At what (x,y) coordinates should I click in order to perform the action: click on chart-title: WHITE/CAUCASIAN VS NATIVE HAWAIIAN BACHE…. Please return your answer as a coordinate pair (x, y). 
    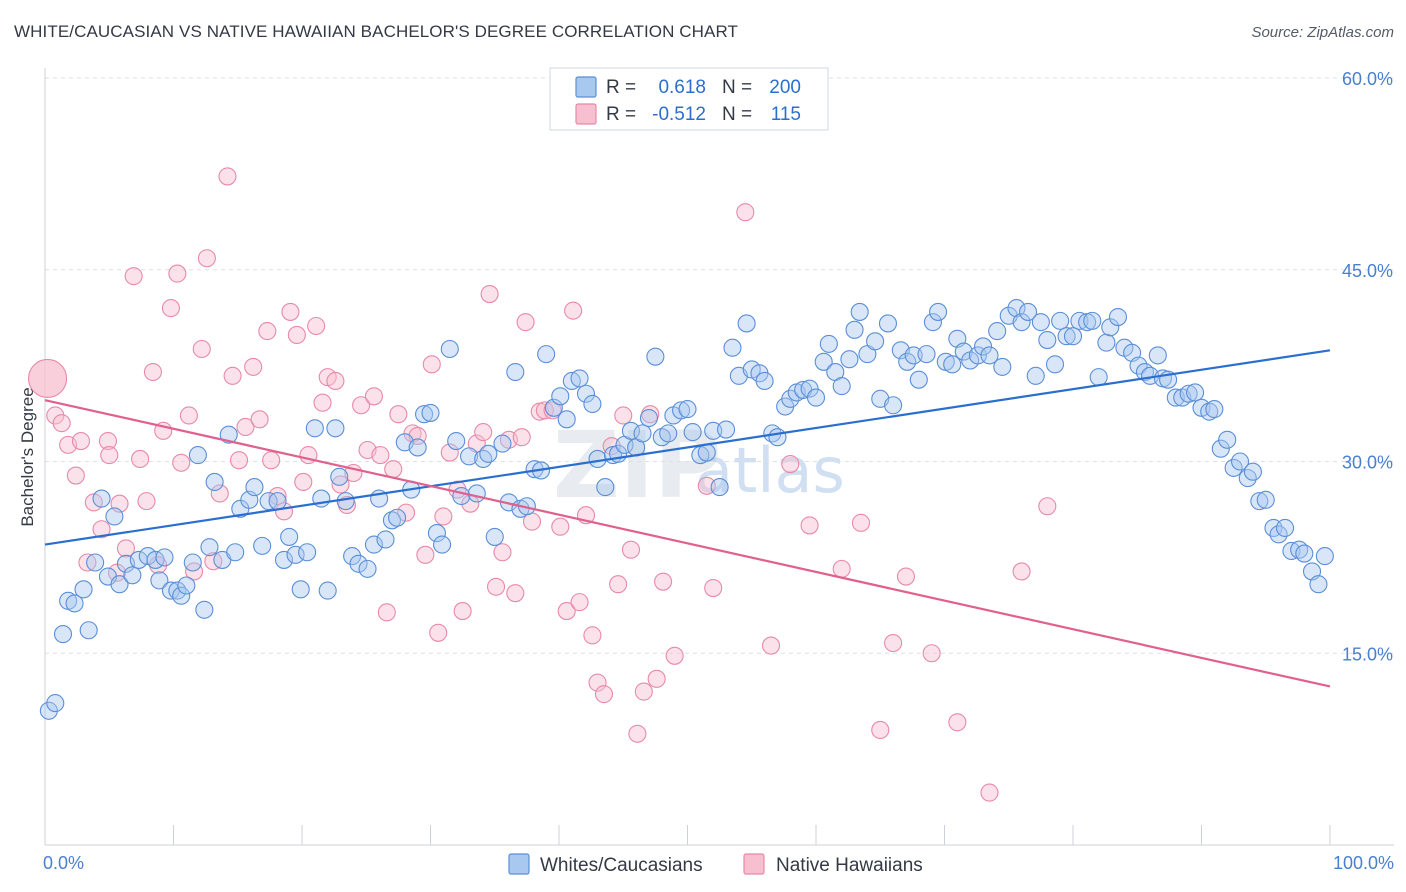
    Looking at the image, I should click on (376, 31).